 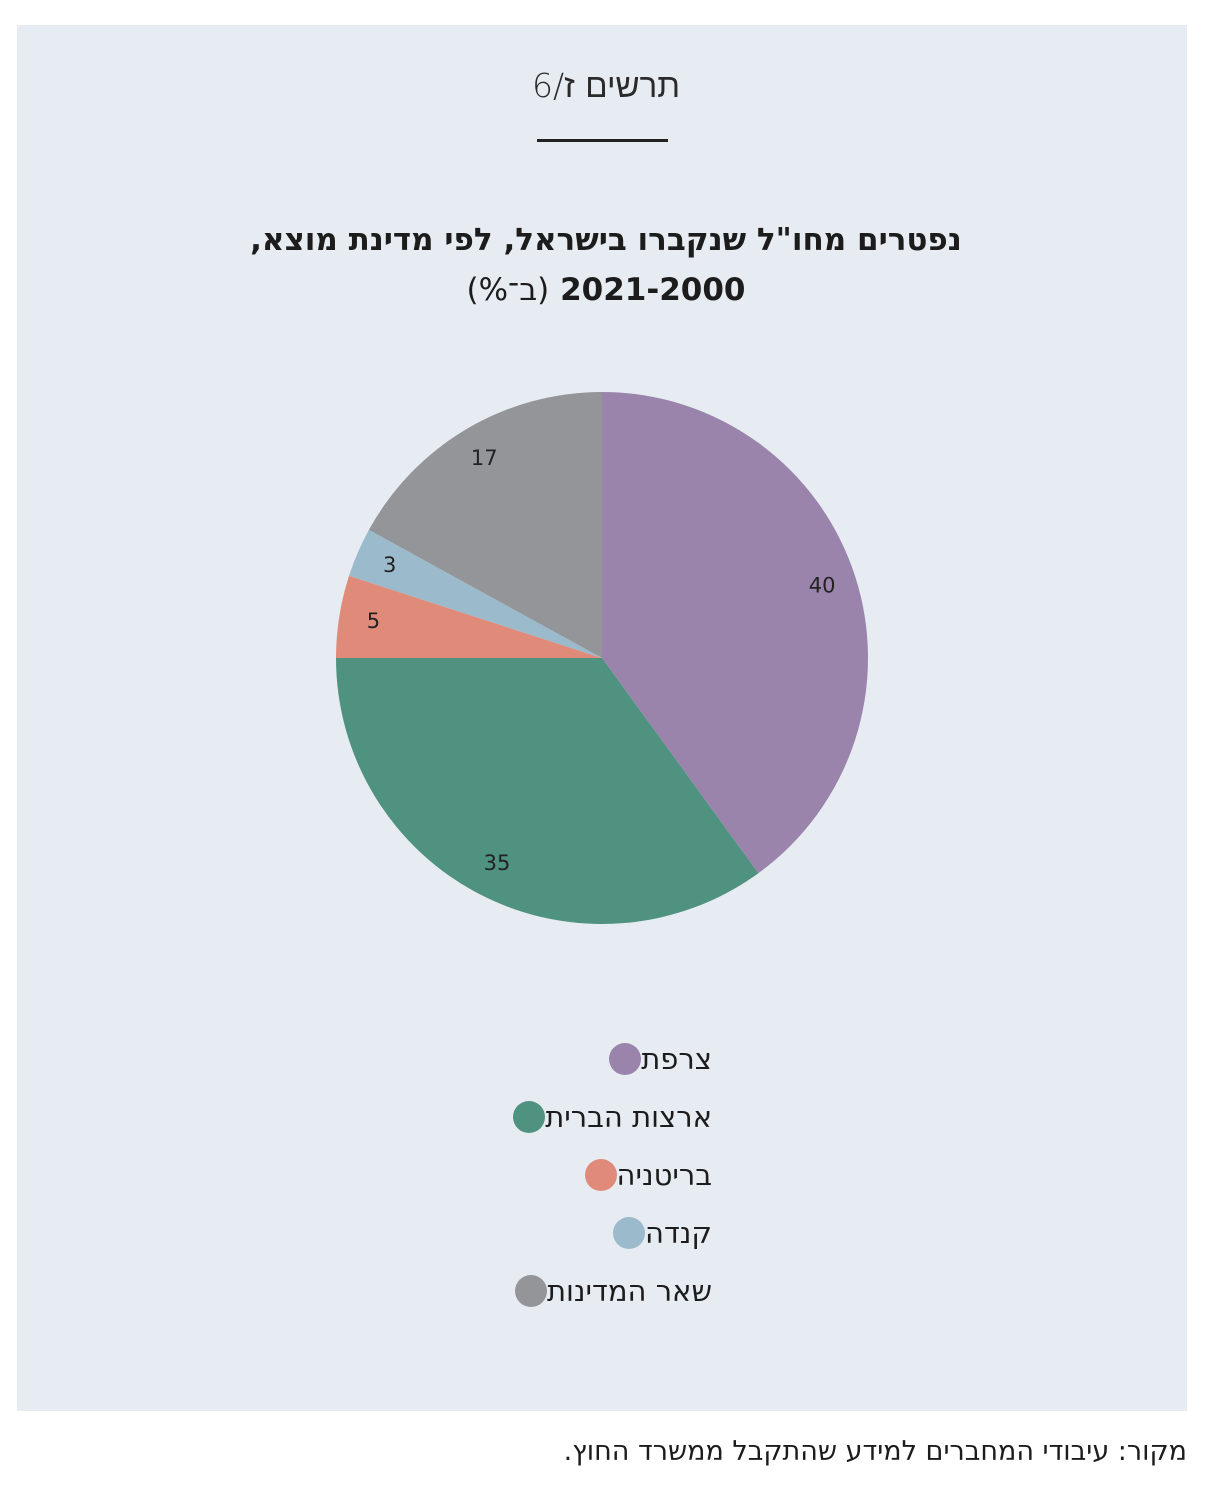 I want to click on legend-label: בריטניה, so click(x=664, y=1175).